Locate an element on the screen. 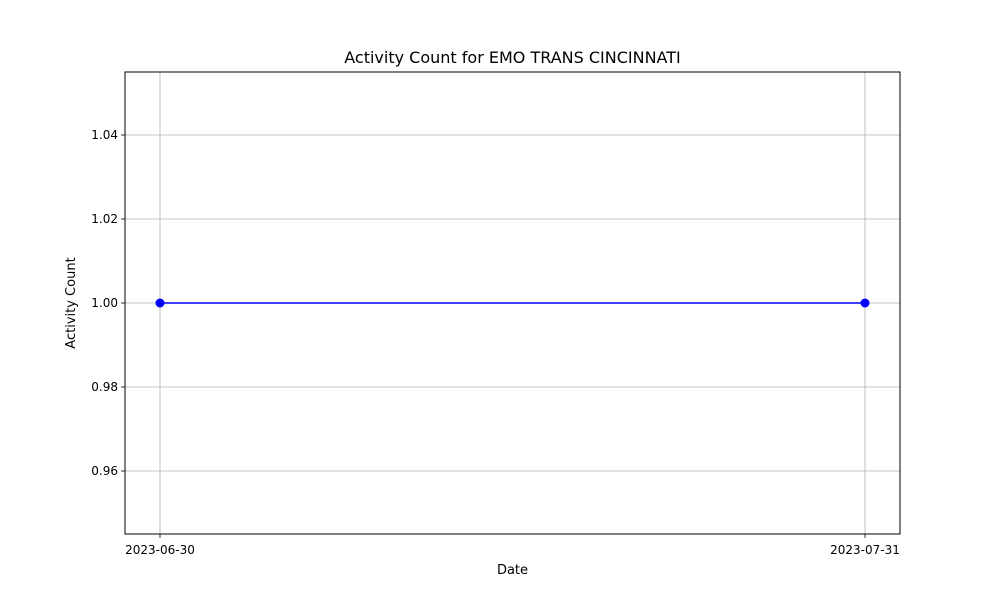 This screenshot has height=600, width=1000. chart-title: Activity Count for EMO TRANS CINCINNATI is located at coordinates (512, 57).